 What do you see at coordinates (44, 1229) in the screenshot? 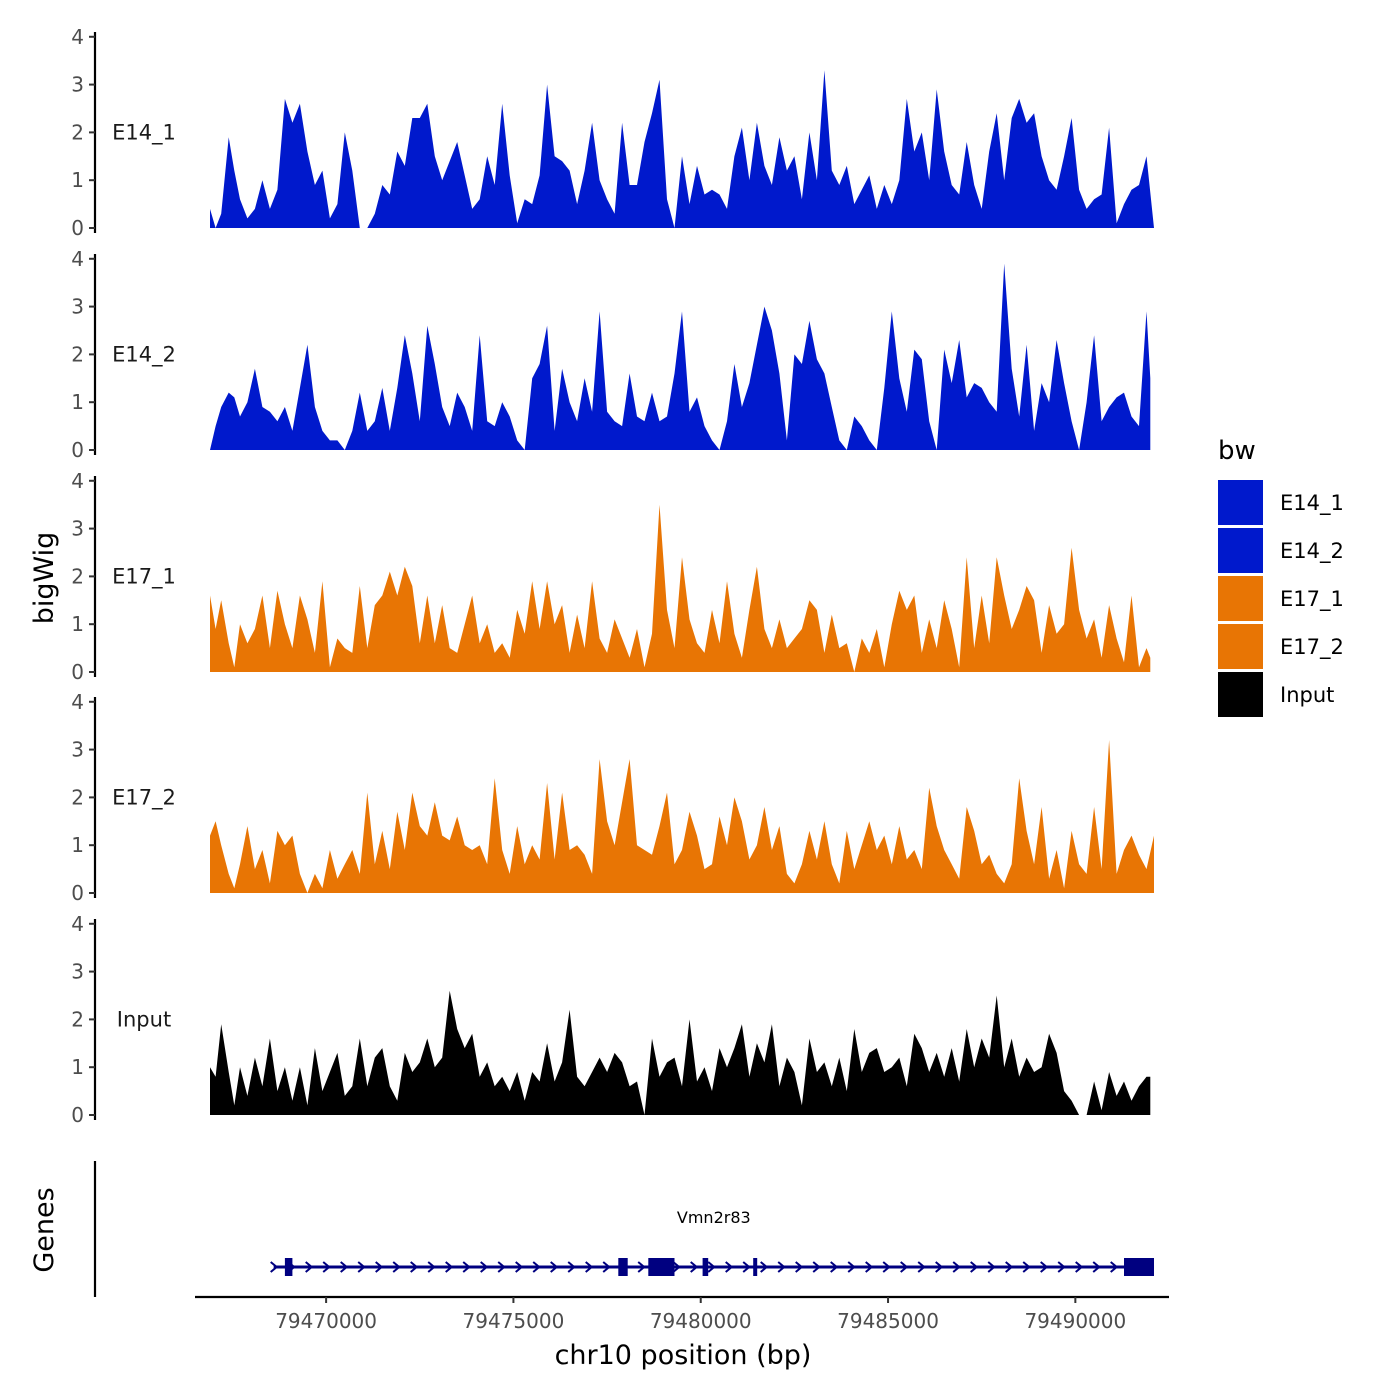
I see `genes-axis-title: Genes` at bounding box center [44, 1229].